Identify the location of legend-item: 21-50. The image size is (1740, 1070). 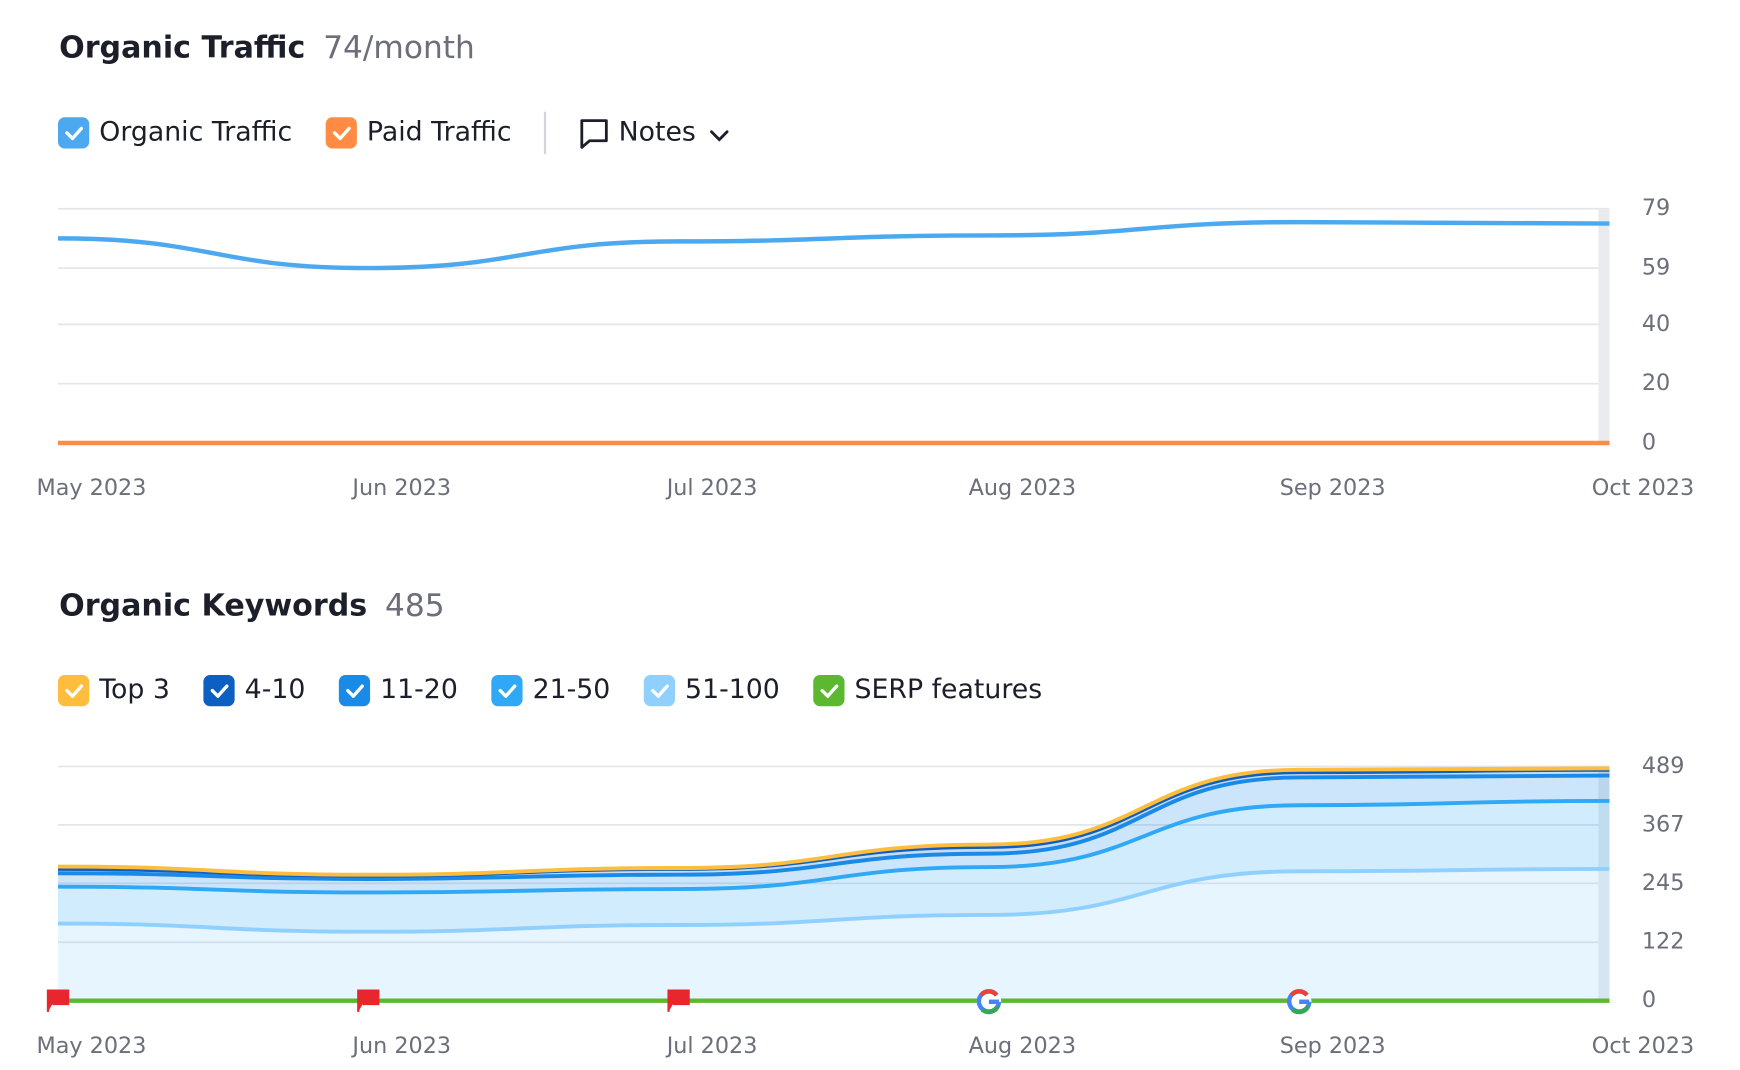
(551, 690).